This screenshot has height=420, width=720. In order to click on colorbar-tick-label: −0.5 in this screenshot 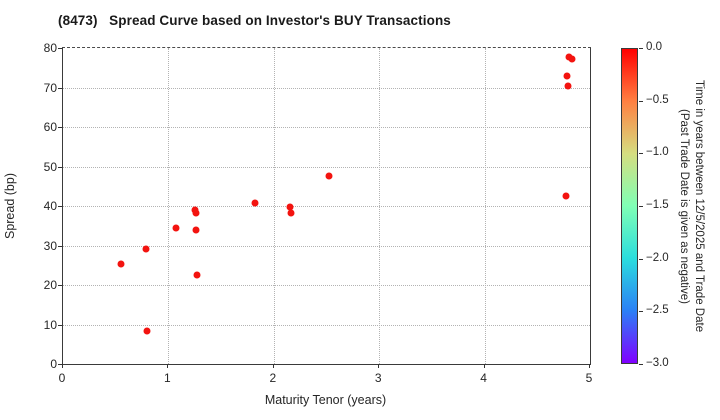, I will do `click(657, 99)`.